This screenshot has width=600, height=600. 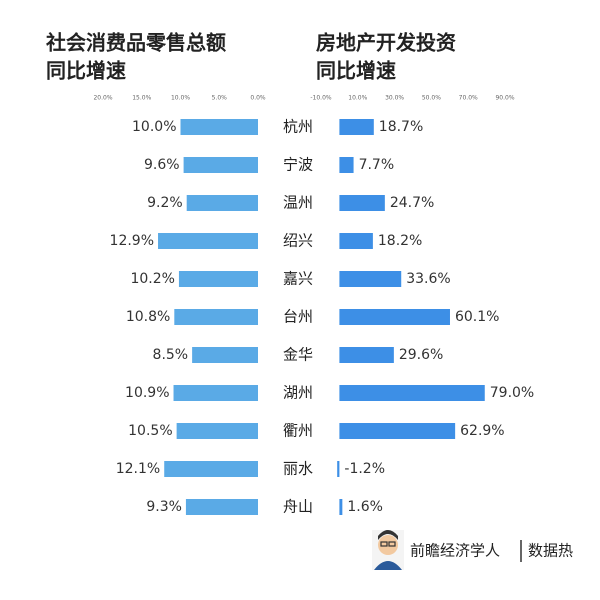 I want to click on value-label: 10.9%, so click(x=147, y=393).